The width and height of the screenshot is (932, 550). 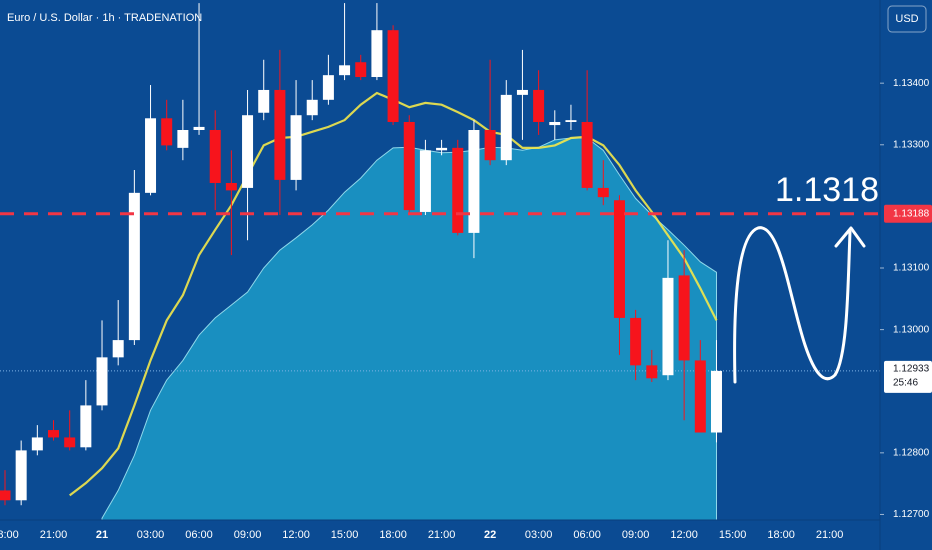 I want to click on drawn-curve, so click(x=792, y=305).